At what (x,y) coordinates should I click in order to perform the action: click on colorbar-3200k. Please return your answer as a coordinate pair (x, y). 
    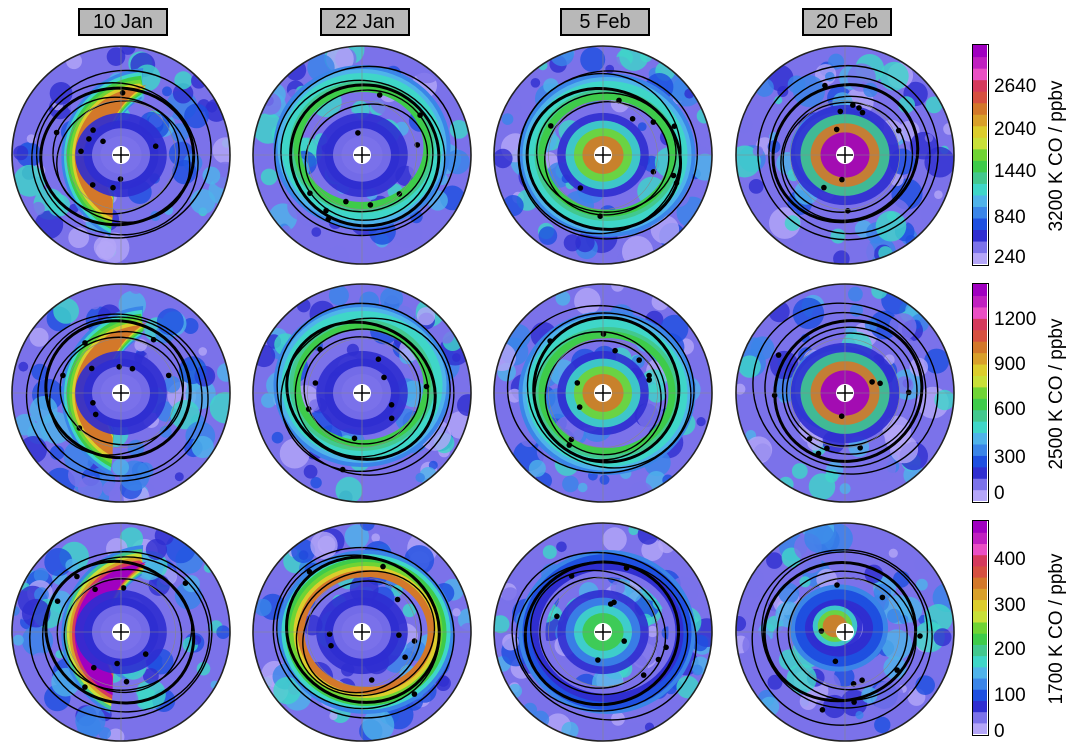
    Looking at the image, I should click on (980, 155).